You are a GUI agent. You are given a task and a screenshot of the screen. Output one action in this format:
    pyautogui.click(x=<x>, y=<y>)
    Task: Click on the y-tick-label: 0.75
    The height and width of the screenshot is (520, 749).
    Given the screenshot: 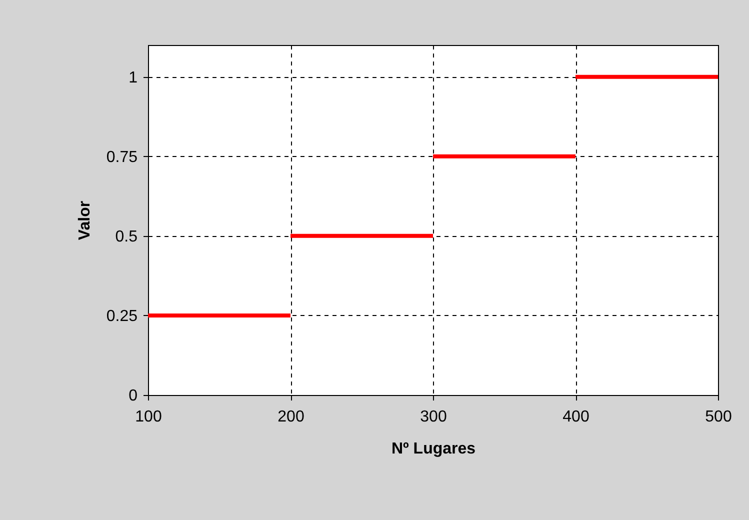 What is the action you would take?
    pyautogui.click(x=122, y=157)
    